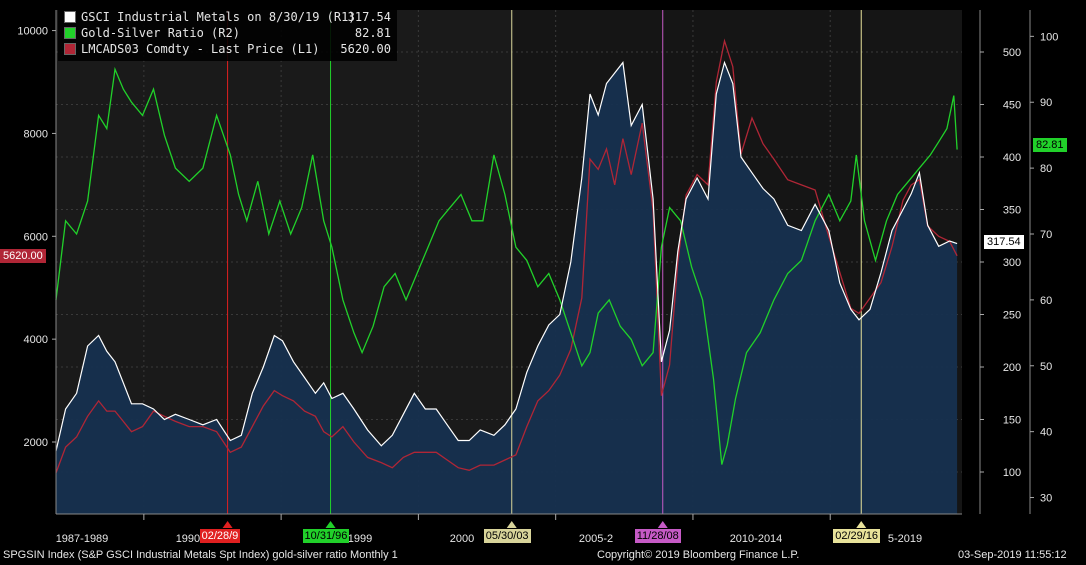 This screenshot has height=565, width=1086. What do you see at coordinates (462, 539) in the screenshot?
I see `x-axis-label: 2000` at bounding box center [462, 539].